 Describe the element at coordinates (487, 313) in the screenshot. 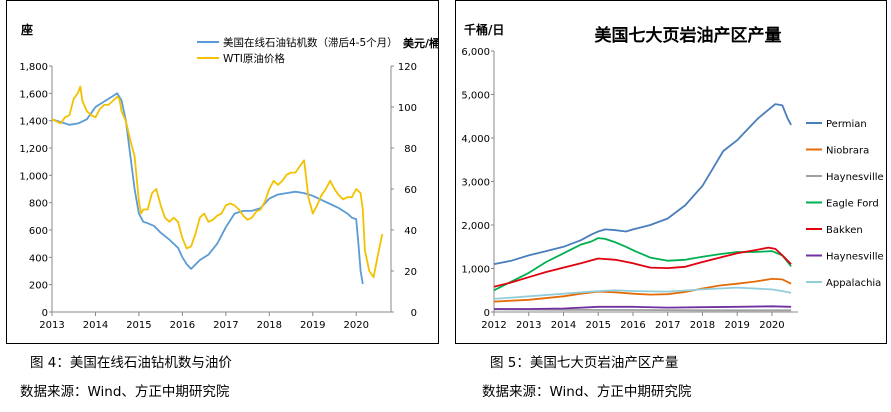

I see `y-tick-label: 0` at that location.